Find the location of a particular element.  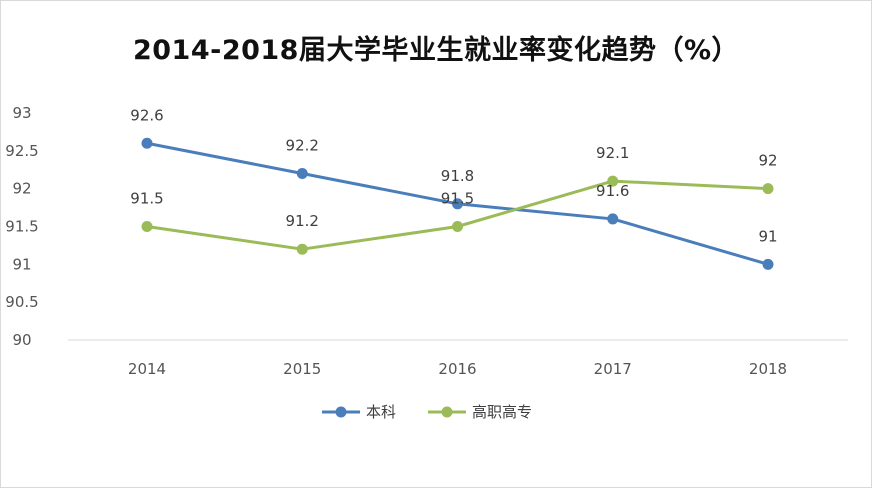

y-tick-label: 92.5 is located at coordinates (21, 151).